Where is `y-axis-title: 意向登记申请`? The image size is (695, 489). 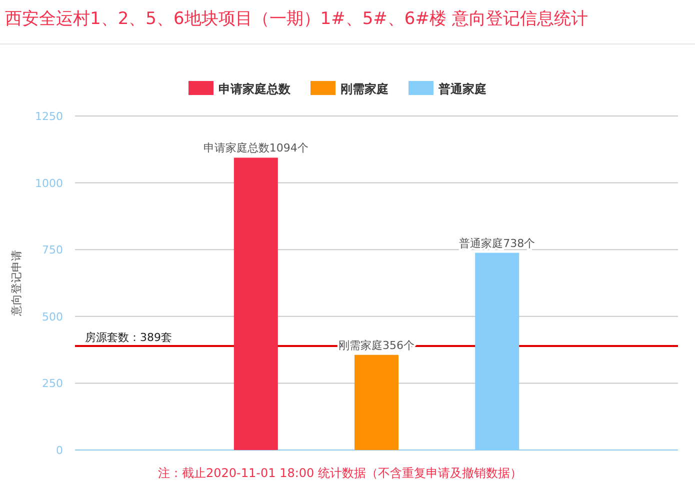 y-axis-title: 意向登记申请 is located at coordinates (16, 283).